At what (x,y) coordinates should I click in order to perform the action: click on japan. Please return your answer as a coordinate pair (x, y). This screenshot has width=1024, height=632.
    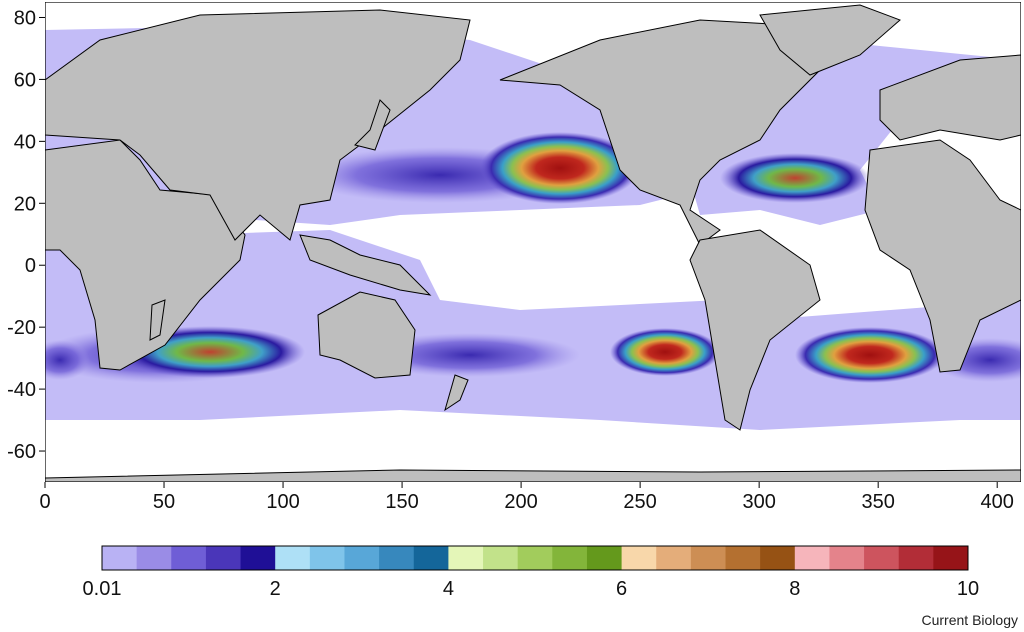
    Looking at the image, I should click on (372, 125).